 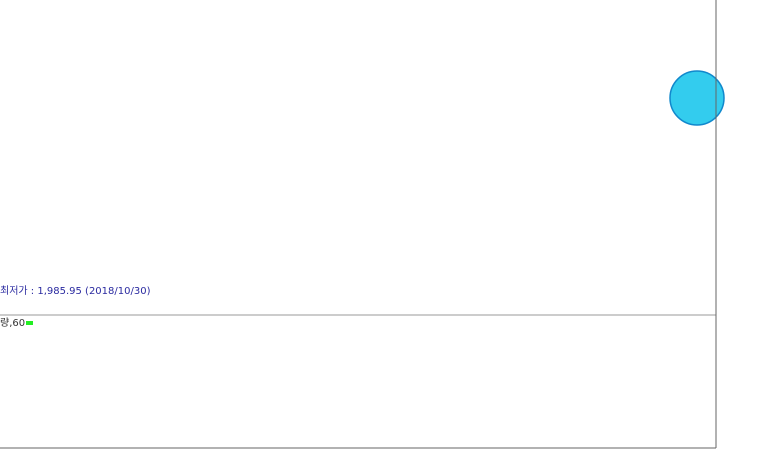 What do you see at coordinates (75, 291) in the screenshot?
I see `low-label: 최저가 : 1,985.95 (2018/10/30)` at bounding box center [75, 291].